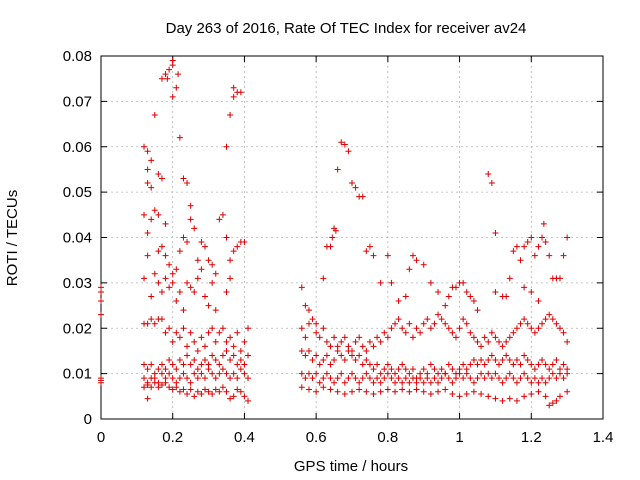  I want to click on x-tick-label: 0, so click(101, 437).